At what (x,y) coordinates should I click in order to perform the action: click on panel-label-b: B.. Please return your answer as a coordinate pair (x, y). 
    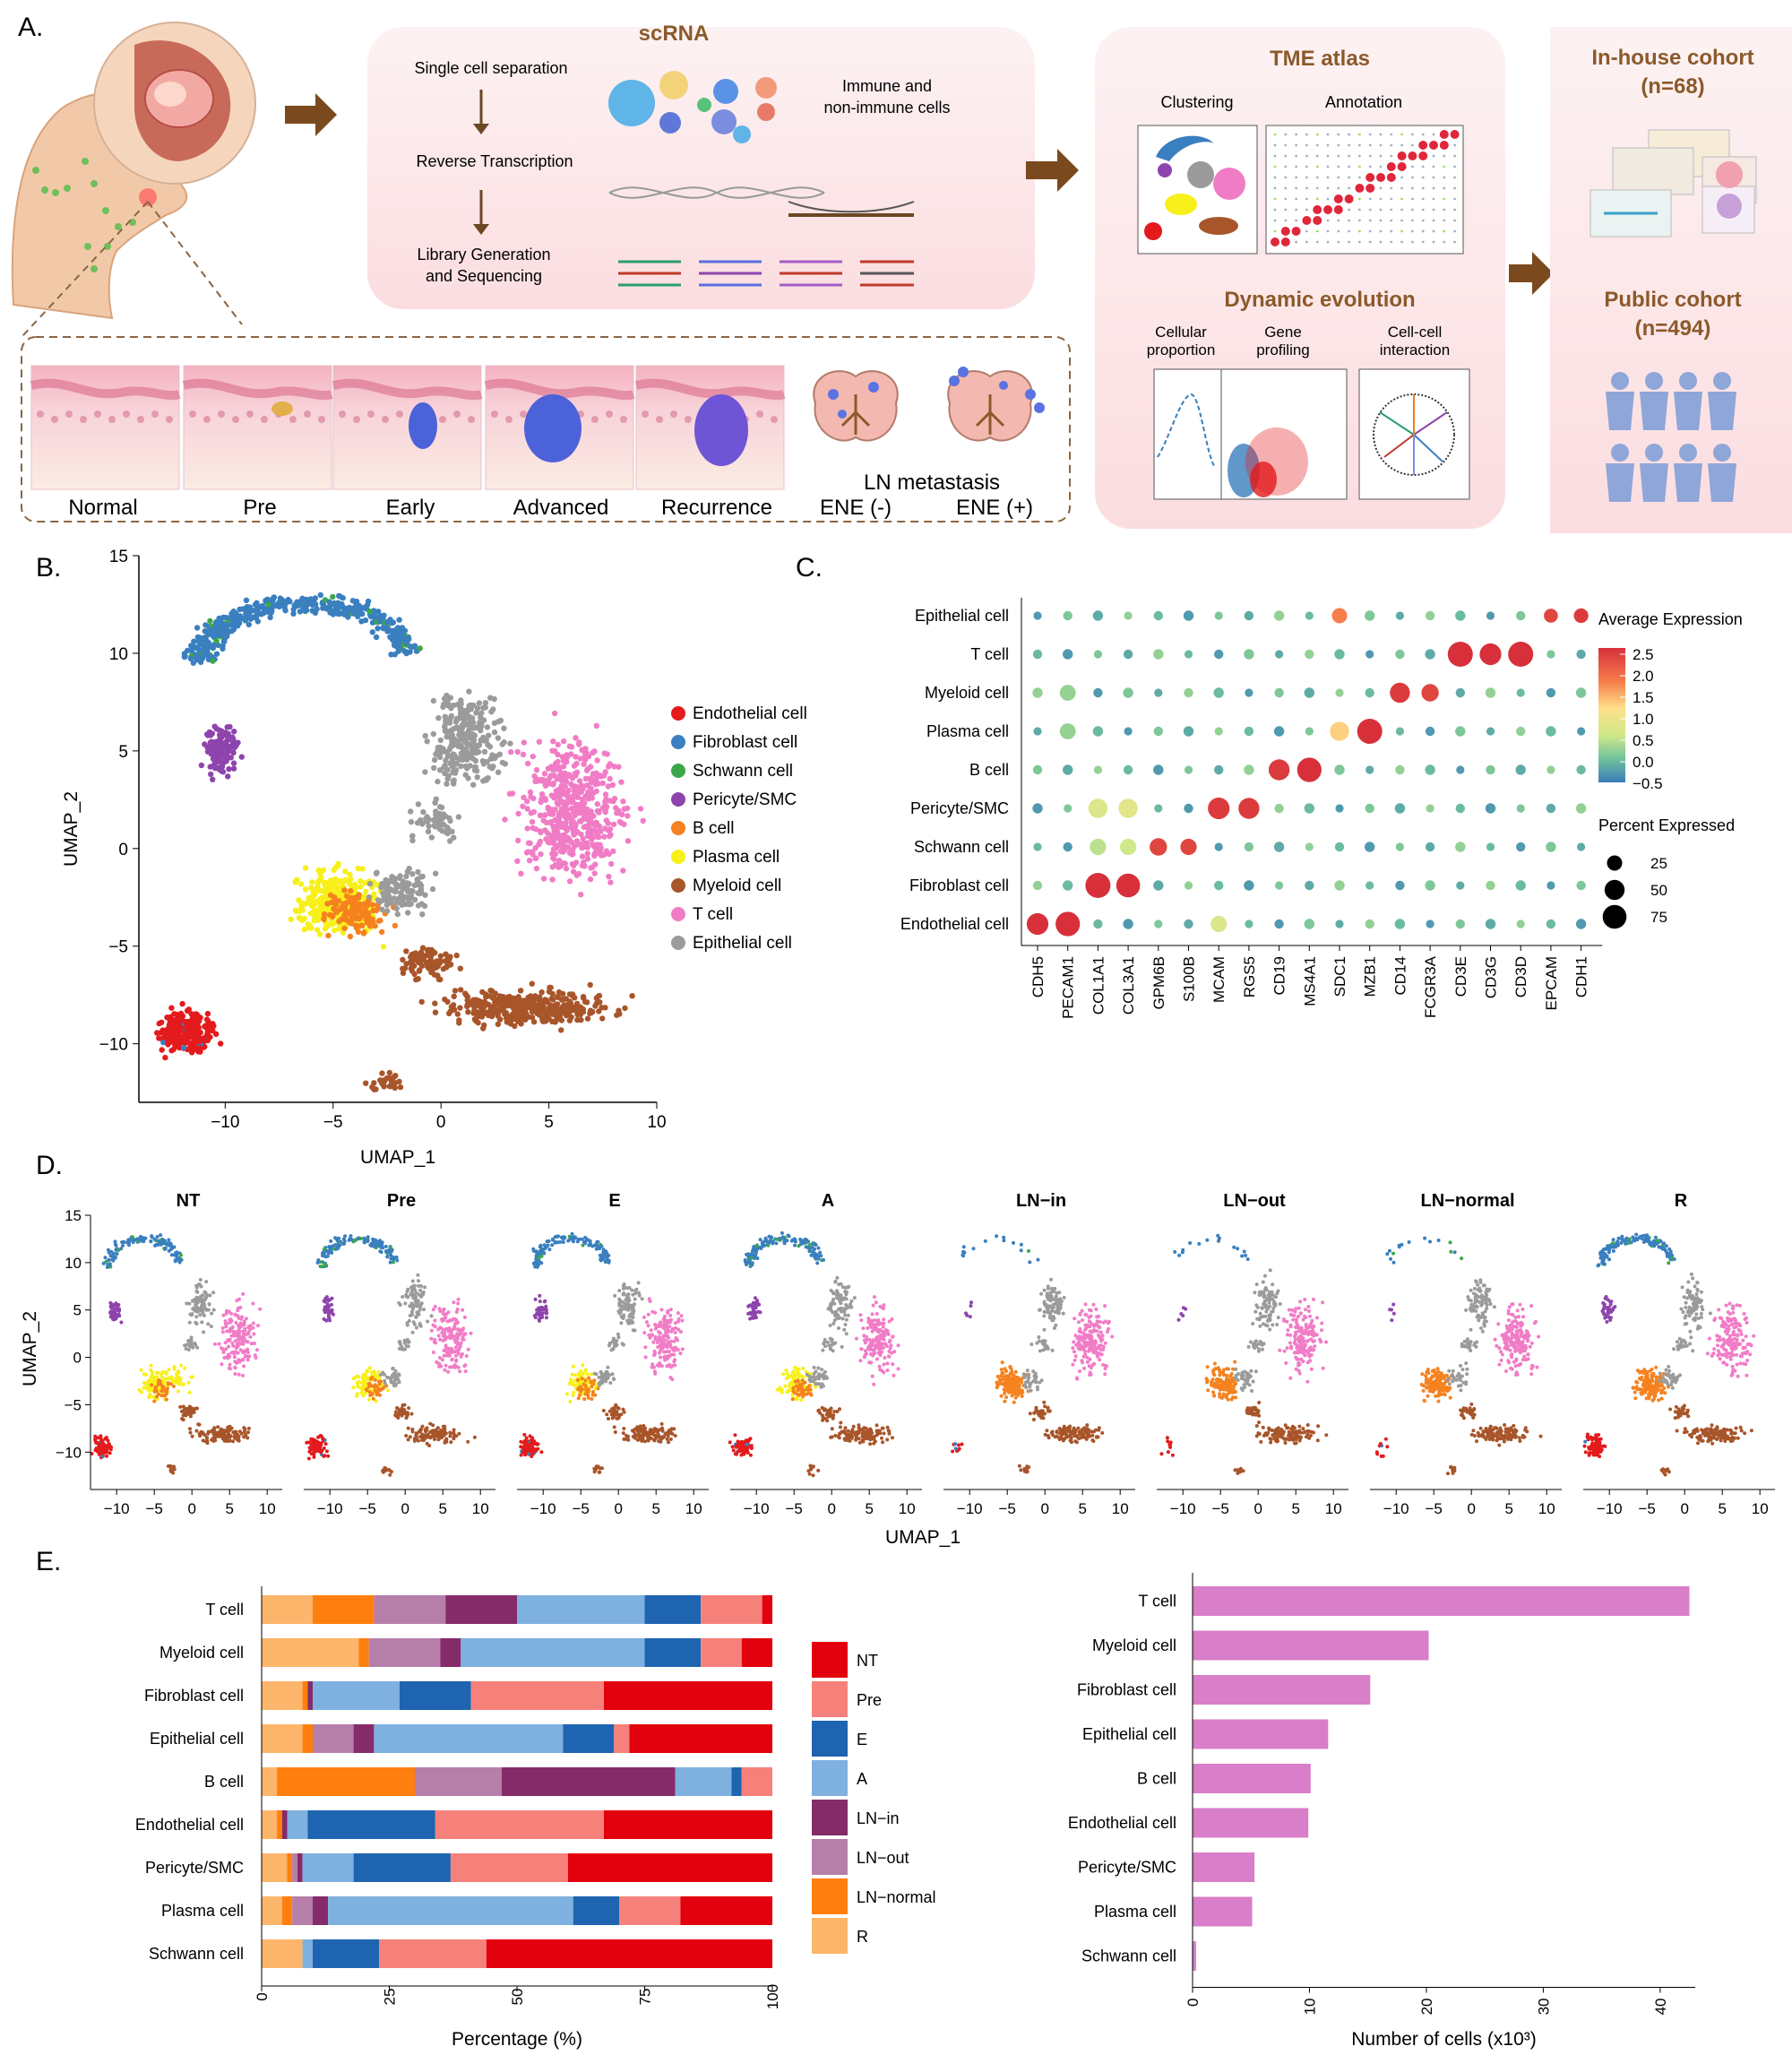
    Looking at the image, I should click on (48, 568).